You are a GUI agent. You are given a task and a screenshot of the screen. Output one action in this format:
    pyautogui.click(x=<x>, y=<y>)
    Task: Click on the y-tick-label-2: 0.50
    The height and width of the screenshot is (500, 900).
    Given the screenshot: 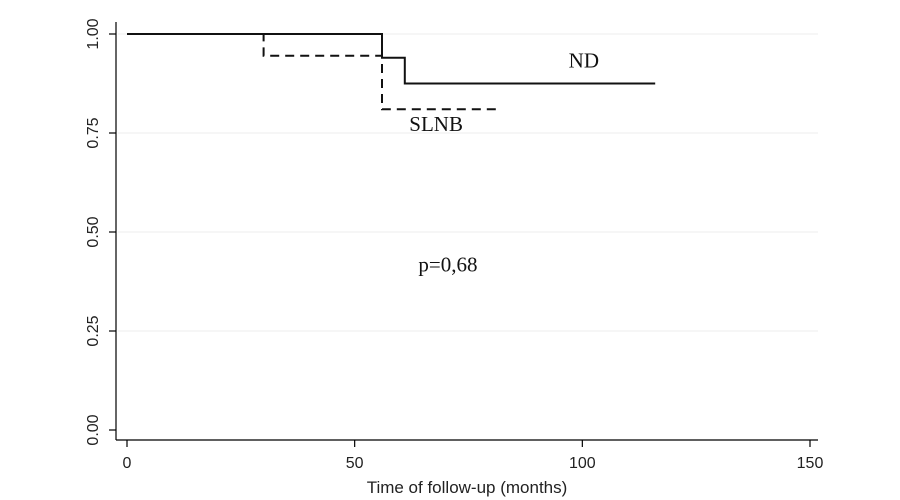 What is the action you would take?
    pyautogui.click(x=93, y=231)
    